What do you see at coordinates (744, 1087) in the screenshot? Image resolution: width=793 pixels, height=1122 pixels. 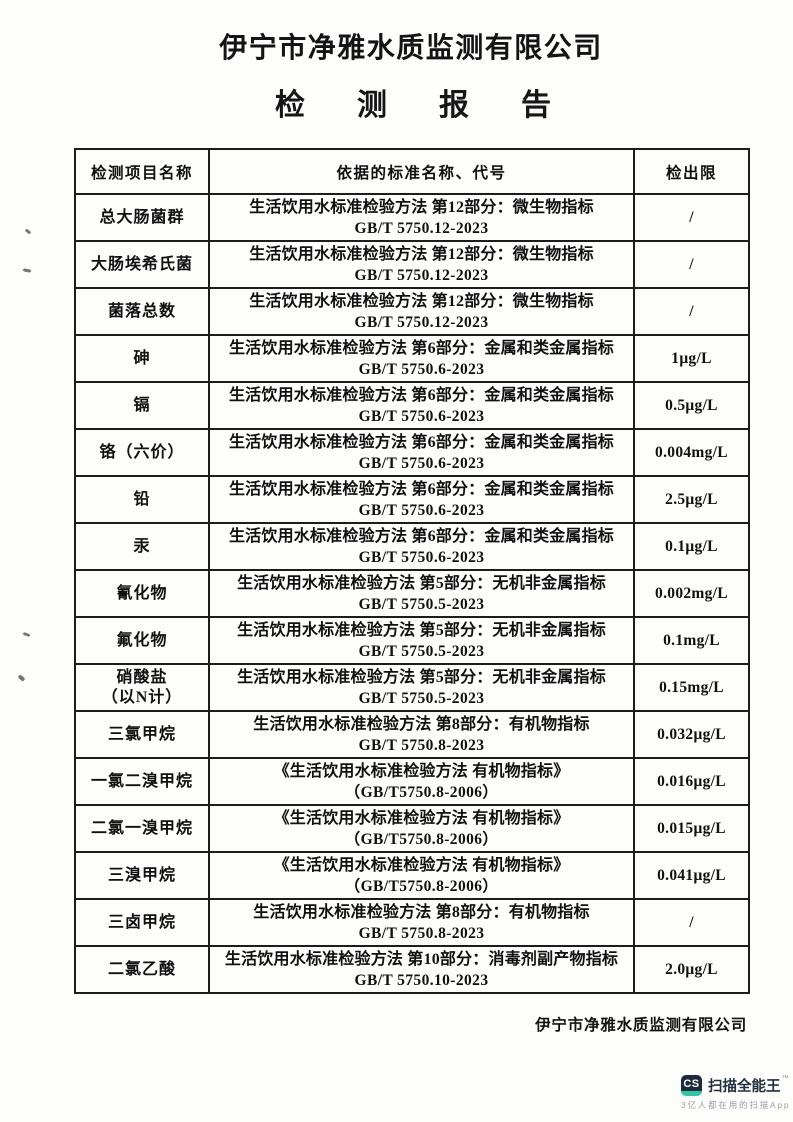 I see `brand-text: 扫描全能王` at bounding box center [744, 1087].